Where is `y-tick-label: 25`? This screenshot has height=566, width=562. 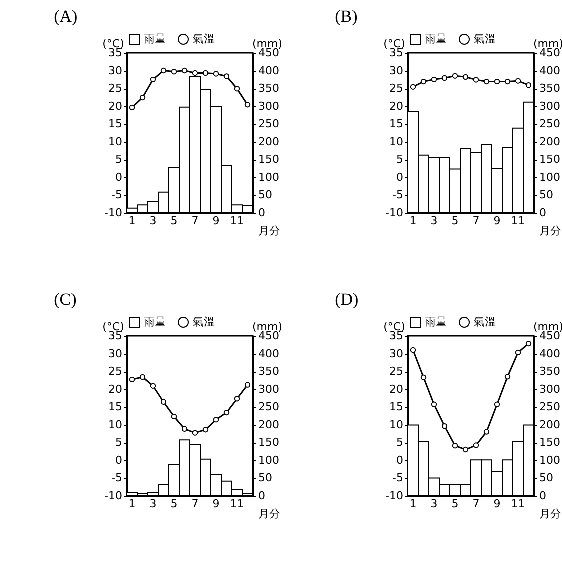
y-tick-label: 25 is located at coordinates (115, 371).